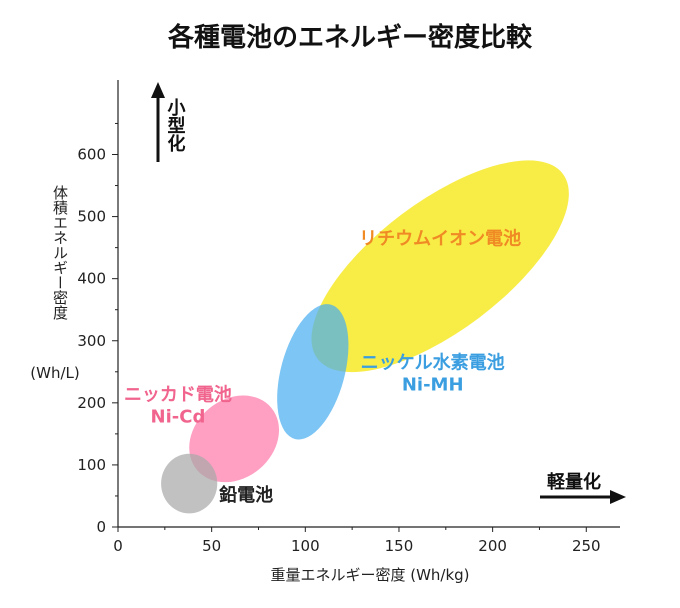 The height and width of the screenshot is (608, 680). Describe the element at coordinates (618, 497) in the screenshot. I see `right-arrow-head-icon` at that location.